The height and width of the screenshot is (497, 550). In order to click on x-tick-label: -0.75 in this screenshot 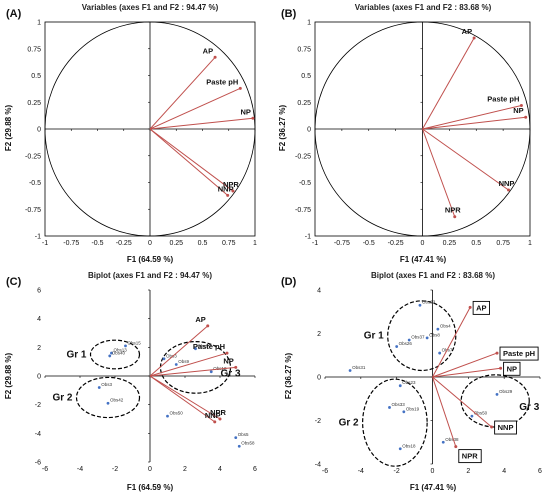, I will do `click(342, 243)`.